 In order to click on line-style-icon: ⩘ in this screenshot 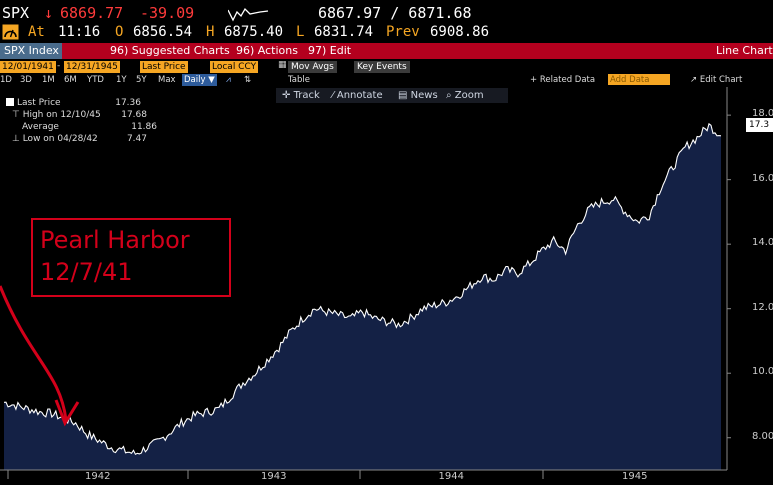, I will do `click(228, 80)`.